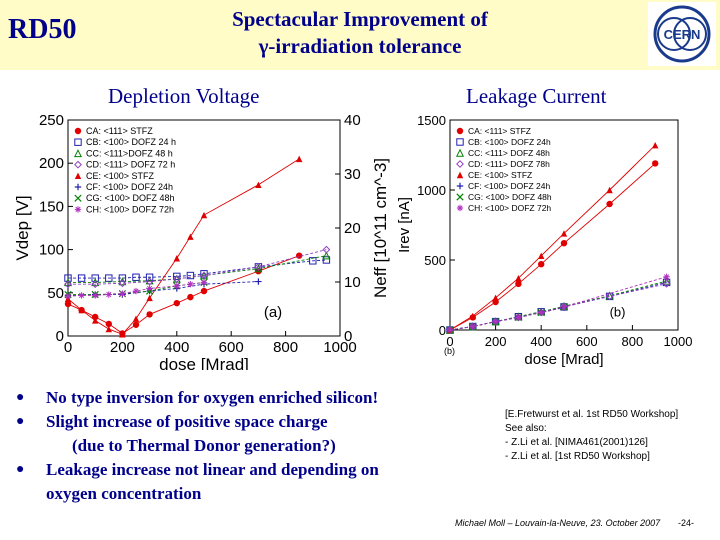 Image resolution: width=720 pixels, height=540 pixels. What do you see at coordinates (204, 445) in the screenshot?
I see `bullet-continuation: (due to Thermal Donor generation?)` at bounding box center [204, 445].